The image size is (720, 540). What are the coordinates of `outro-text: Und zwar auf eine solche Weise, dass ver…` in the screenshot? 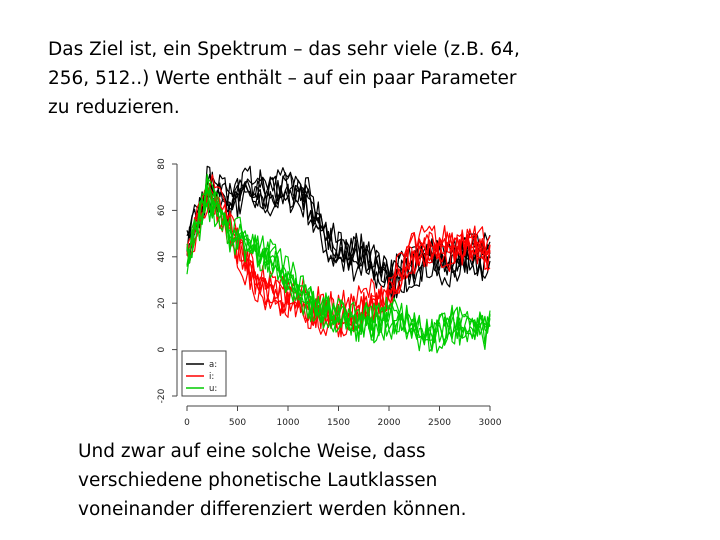 It's located at (272, 480).